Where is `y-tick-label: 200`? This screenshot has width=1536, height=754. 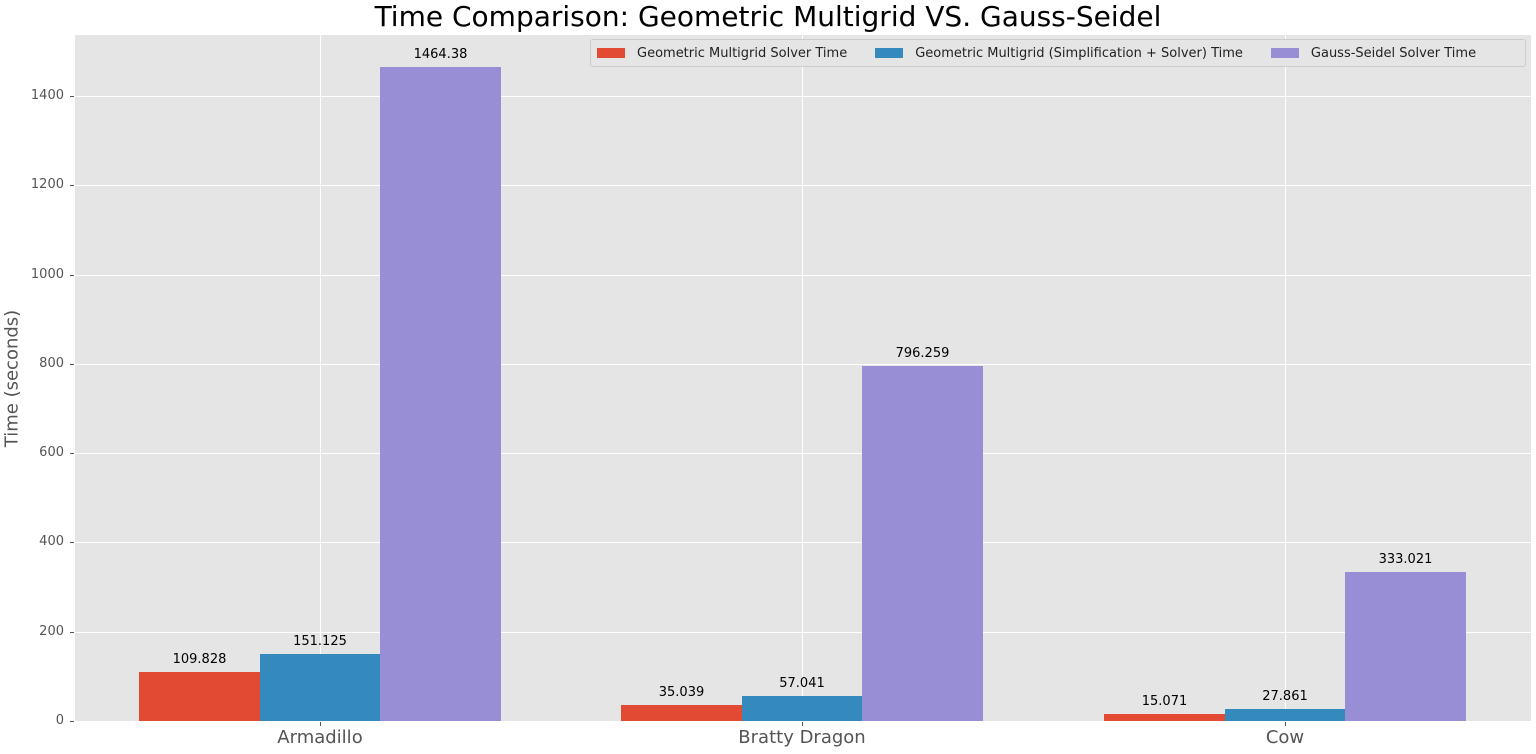 y-tick-label: 200 is located at coordinates (51, 631).